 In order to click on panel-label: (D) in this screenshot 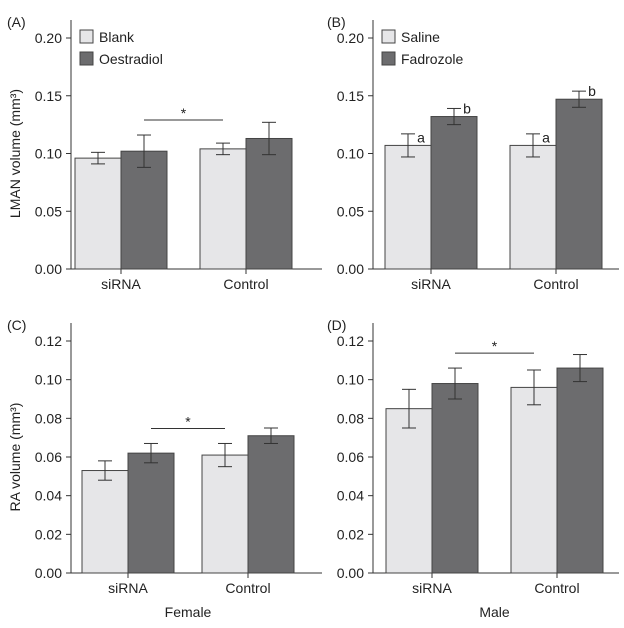, I will do `click(336, 325)`.